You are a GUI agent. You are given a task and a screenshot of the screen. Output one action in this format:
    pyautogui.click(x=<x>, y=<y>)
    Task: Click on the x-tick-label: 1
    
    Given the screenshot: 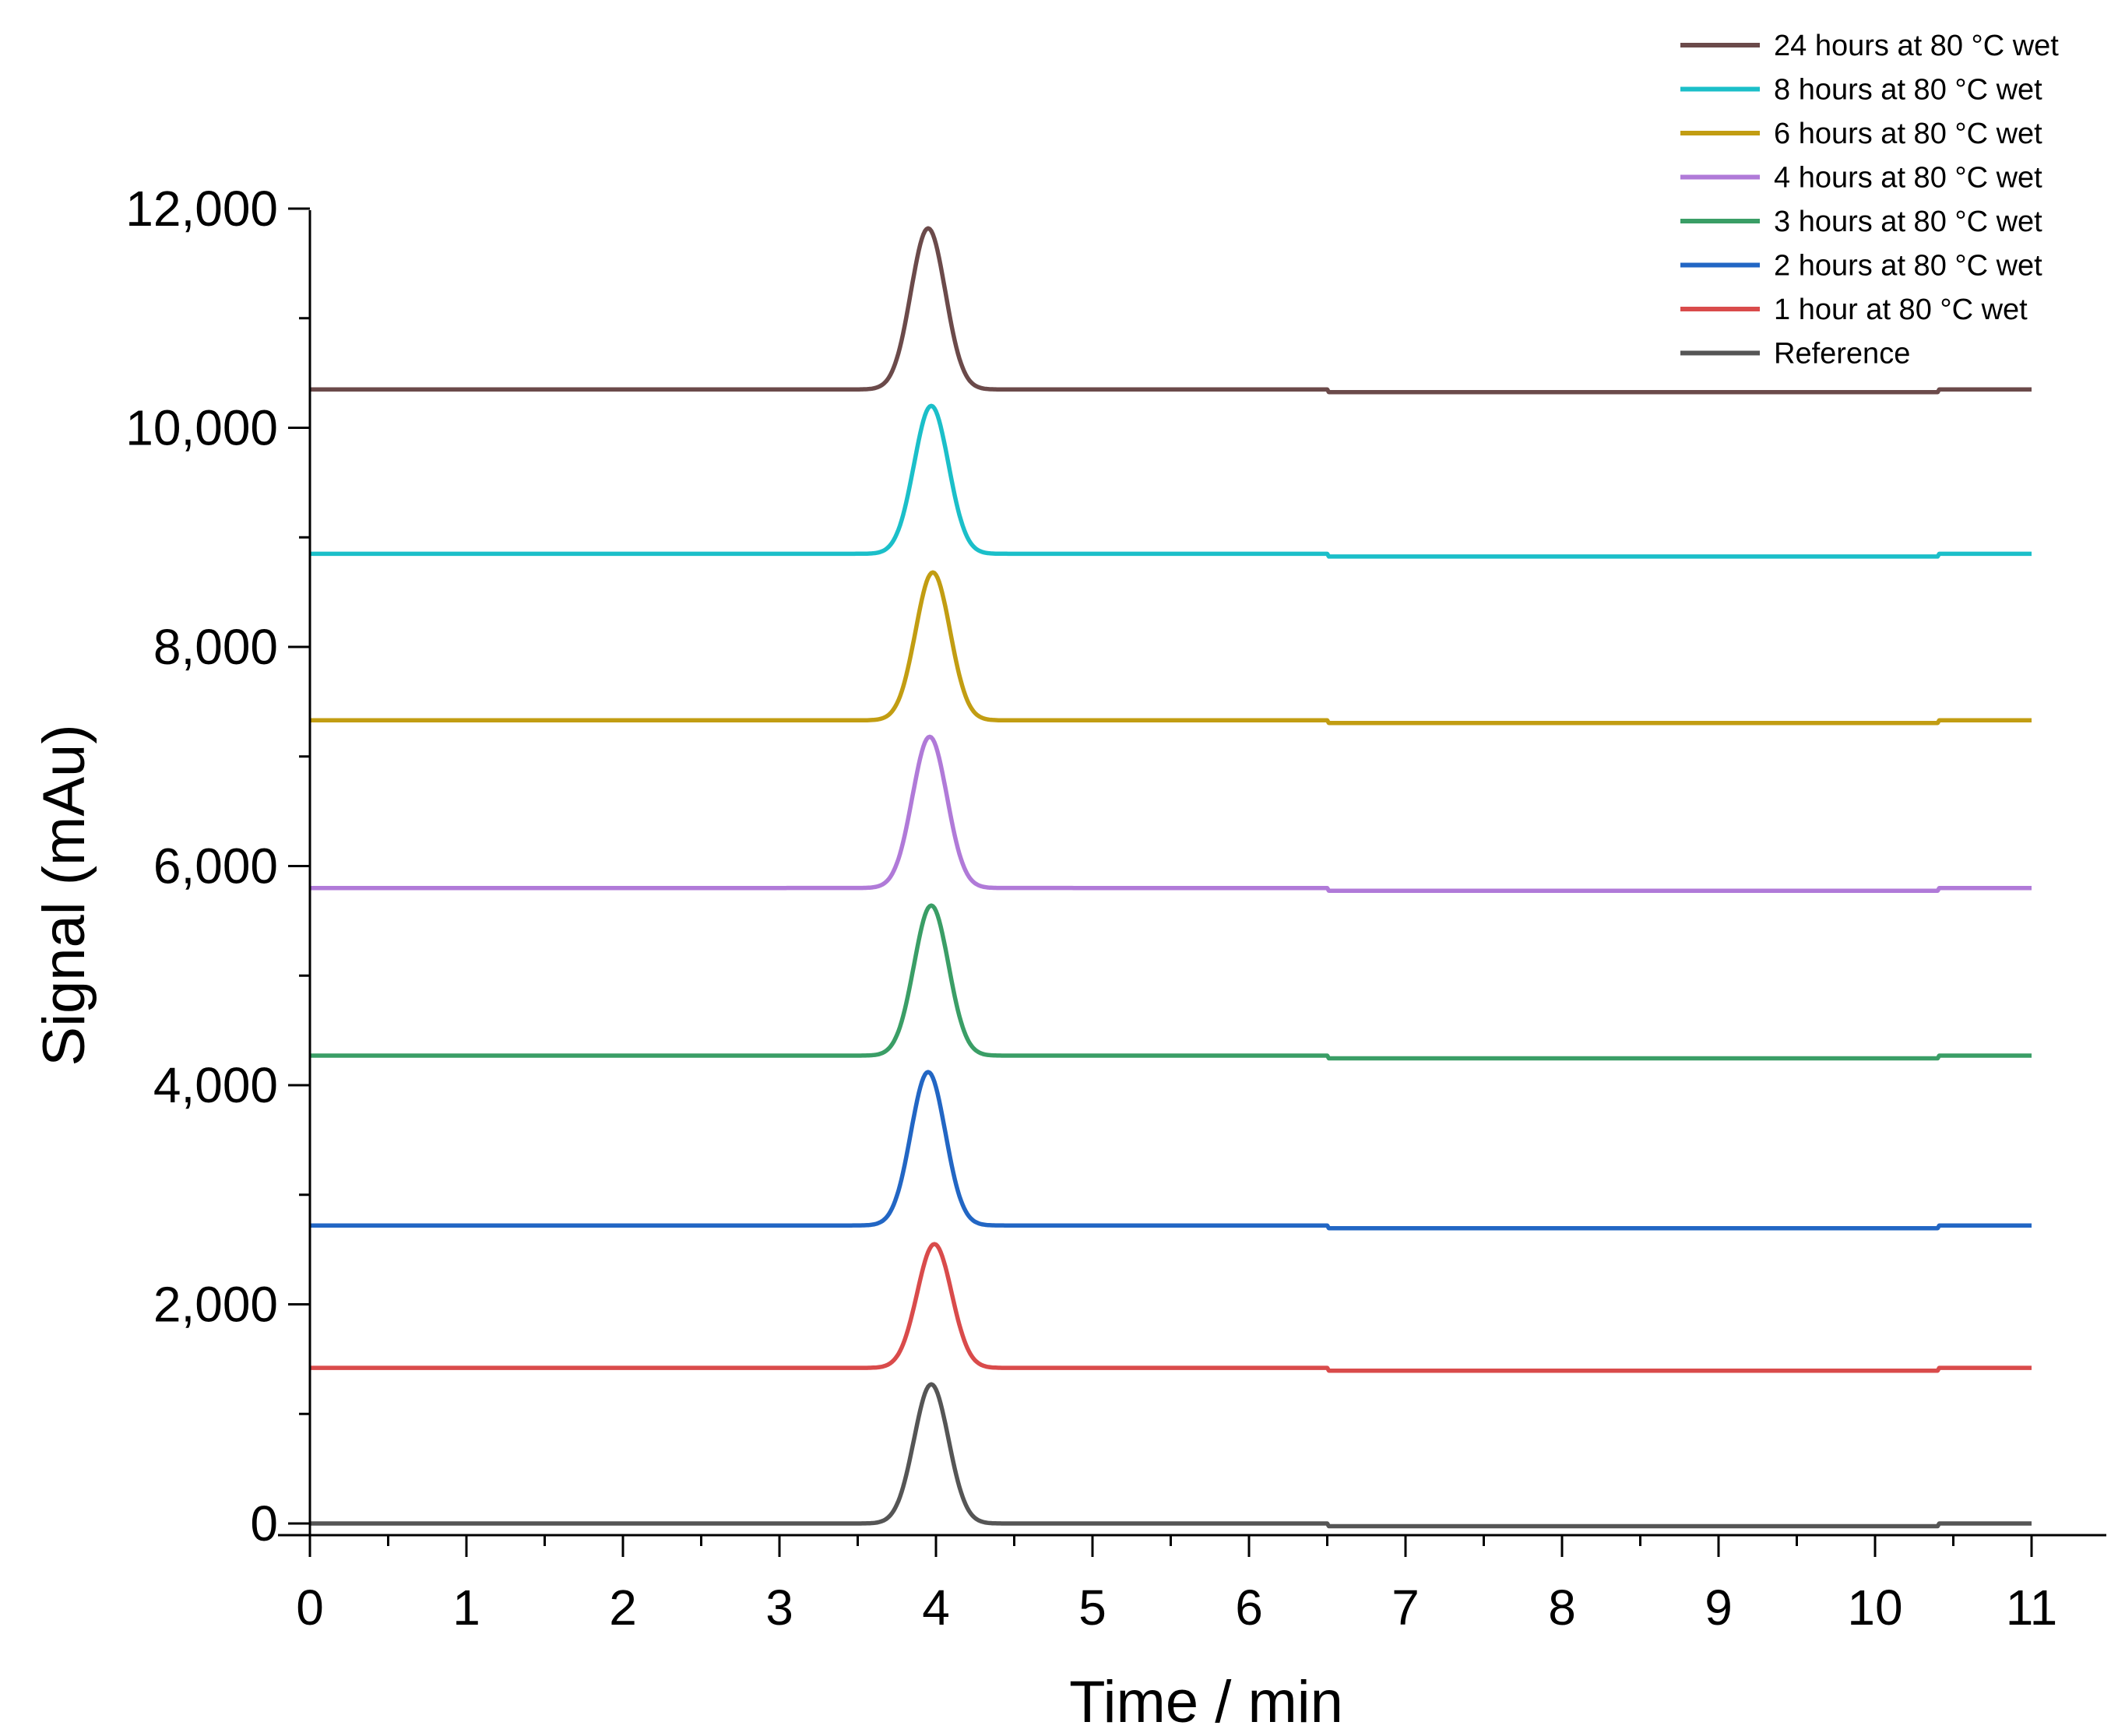 What is the action you would take?
    pyautogui.click(x=466, y=1608)
    